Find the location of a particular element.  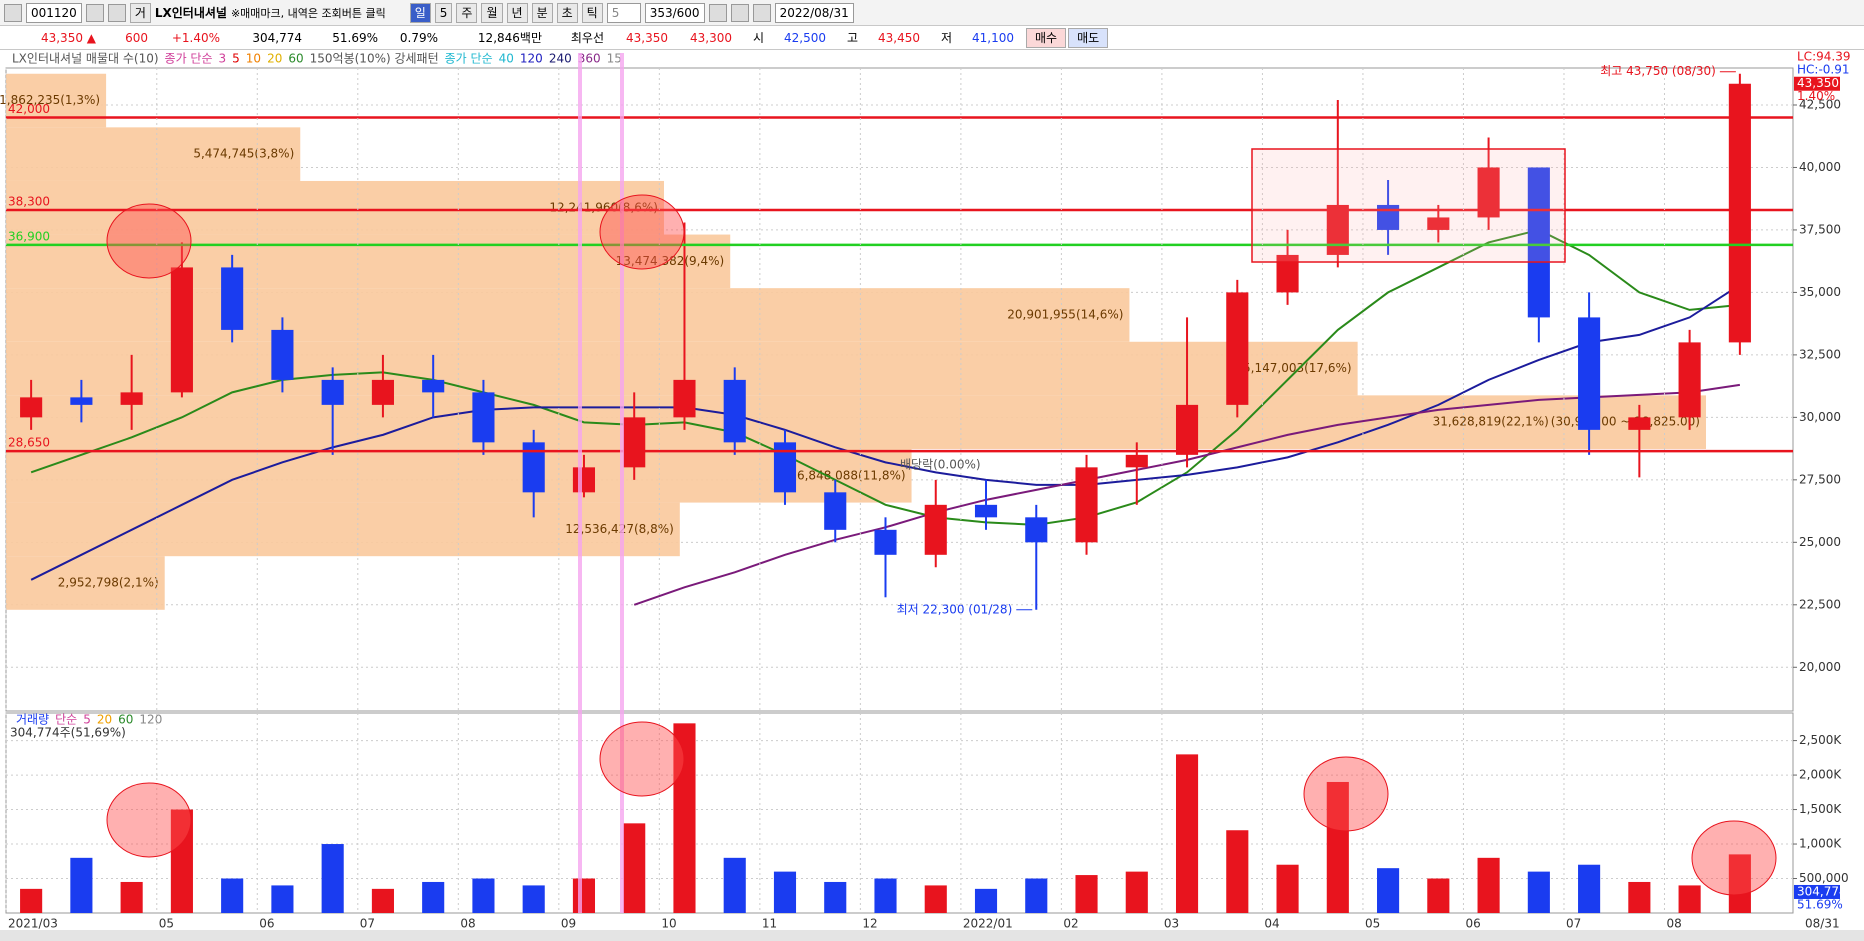

stock-name: LX인터내셔널 is located at coordinates (190, 13).